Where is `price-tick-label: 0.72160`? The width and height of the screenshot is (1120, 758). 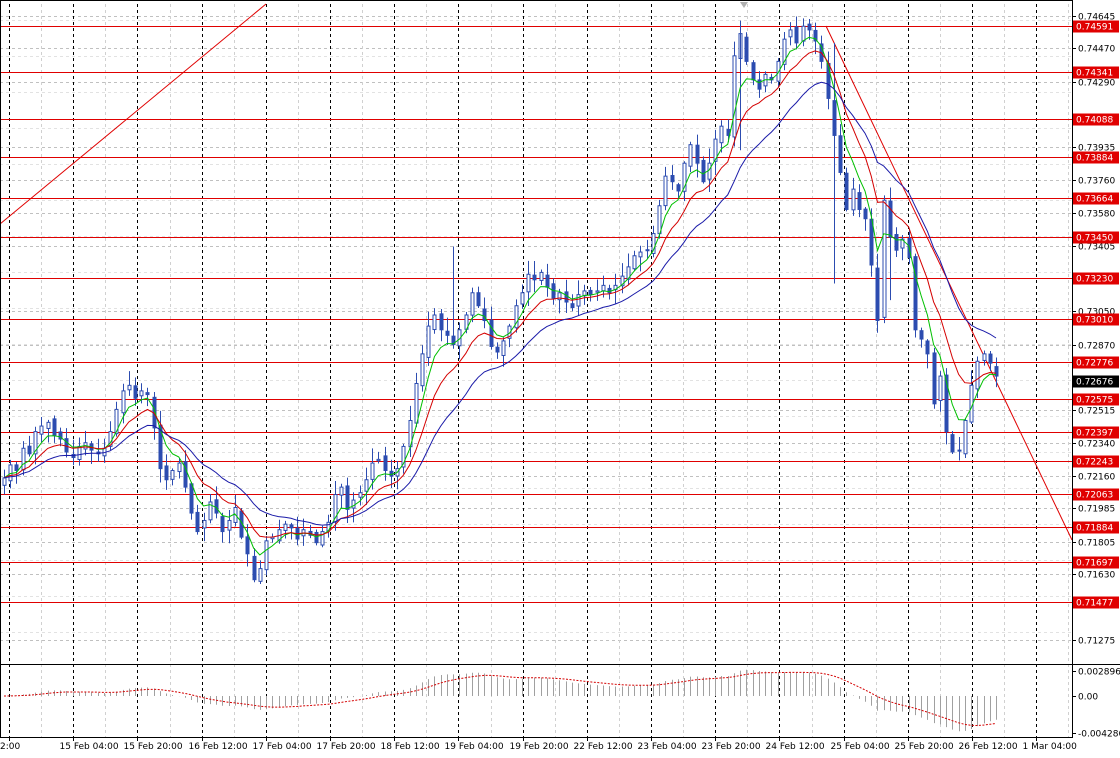
price-tick-label: 0.72160 is located at coordinates (1096, 478).